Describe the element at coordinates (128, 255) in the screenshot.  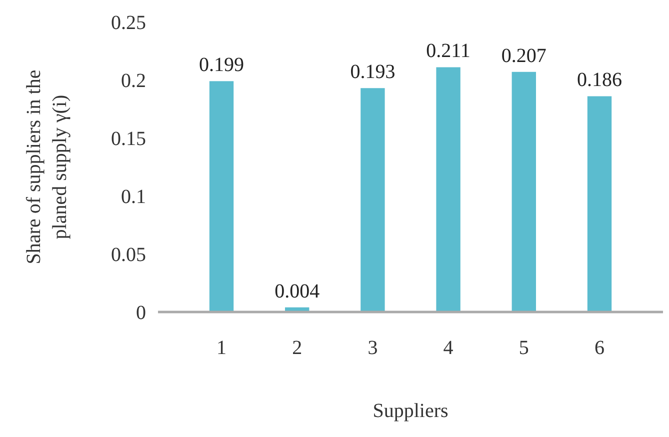
I see `y-tick-label: 0.05` at that location.